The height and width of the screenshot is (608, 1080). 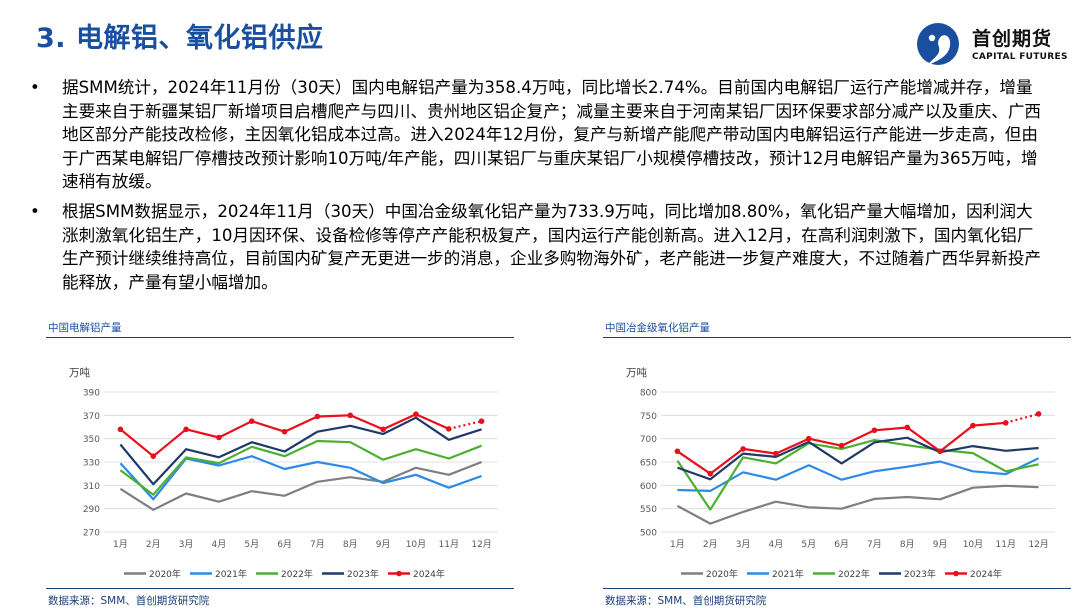 What do you see at coordinates (648, 534) in the screenshot?
I see `y-tick-label: 500` at bounding box center [648, 534].